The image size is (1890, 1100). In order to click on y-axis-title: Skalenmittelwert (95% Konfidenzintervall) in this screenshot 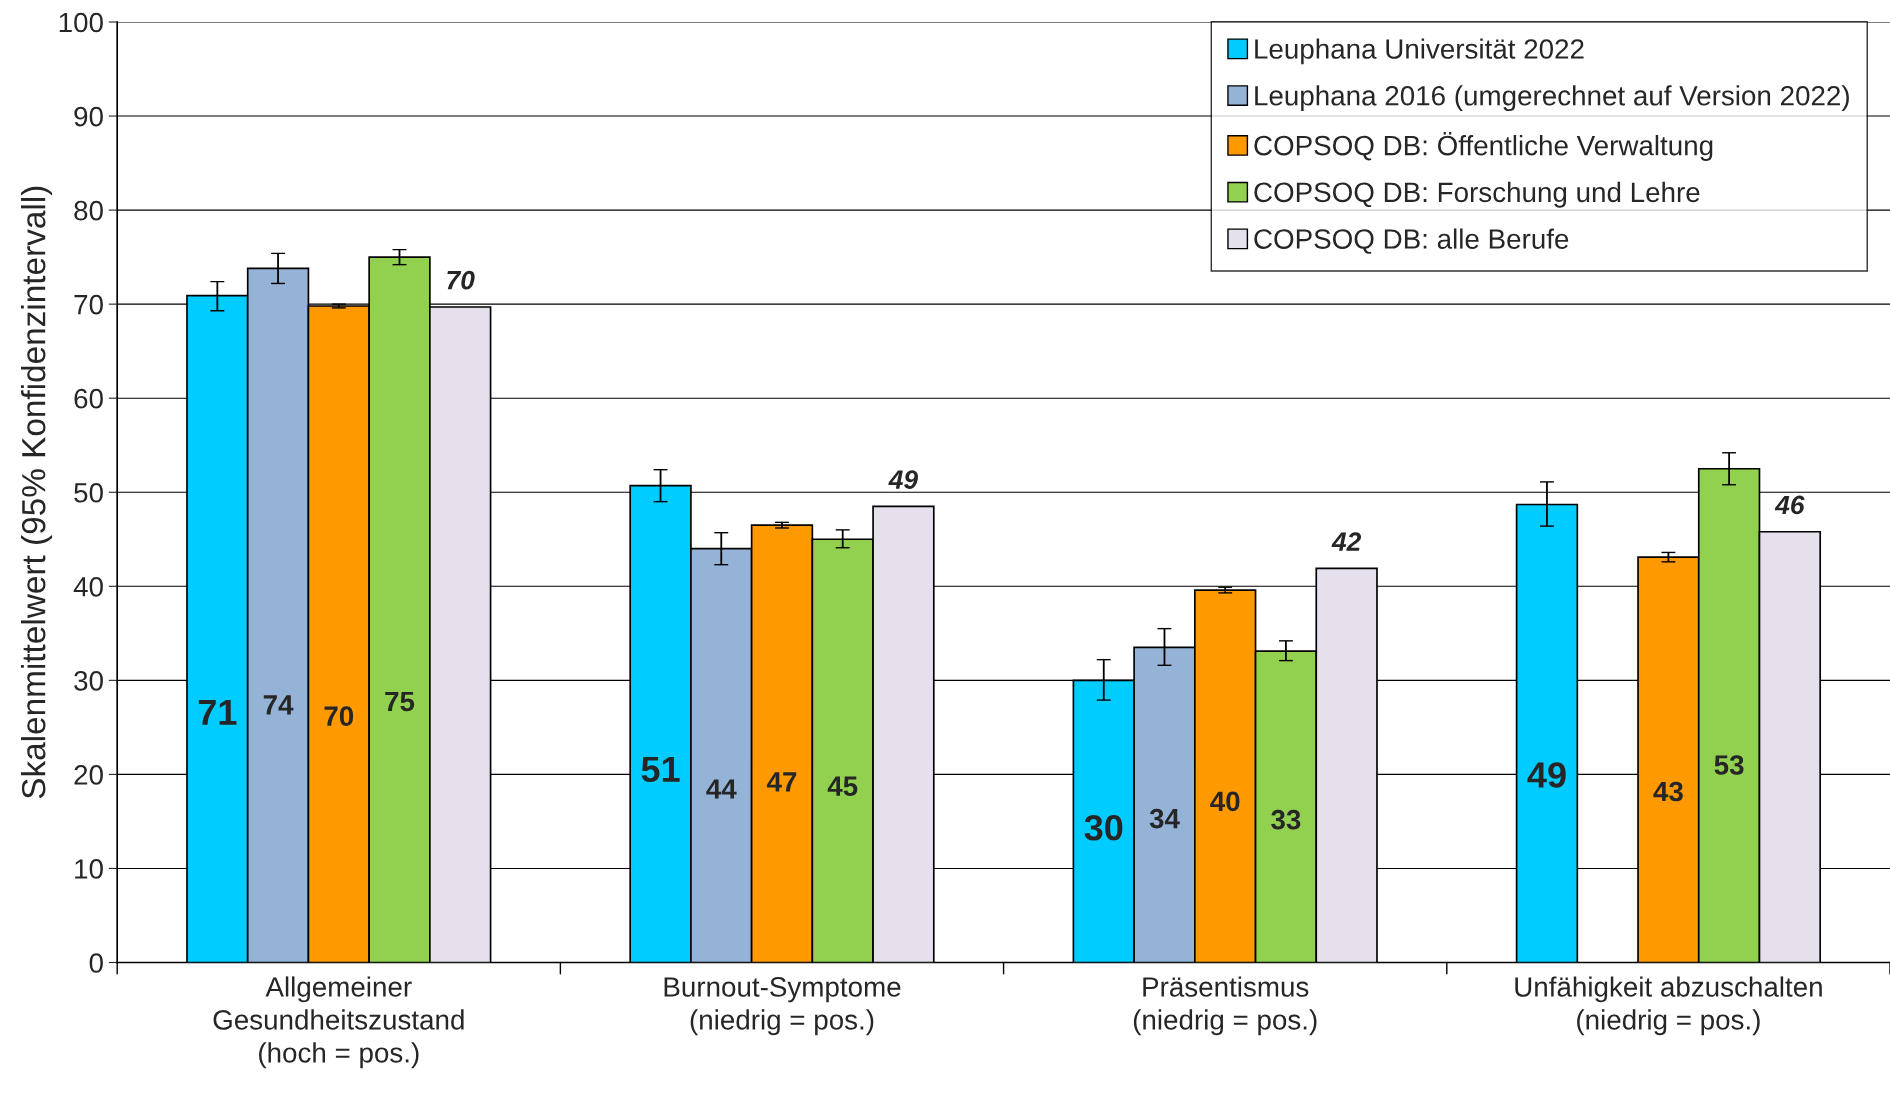, I will do `click(37, 492)`.